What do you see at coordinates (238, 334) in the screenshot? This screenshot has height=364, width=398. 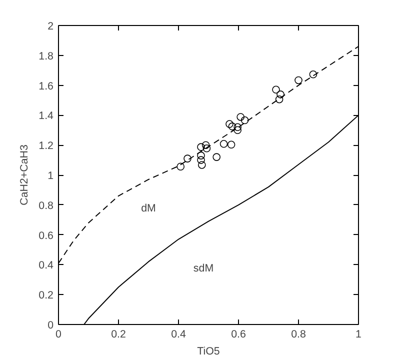 I see `x-tick-label: 0.6` at bounding box center [238, 334].